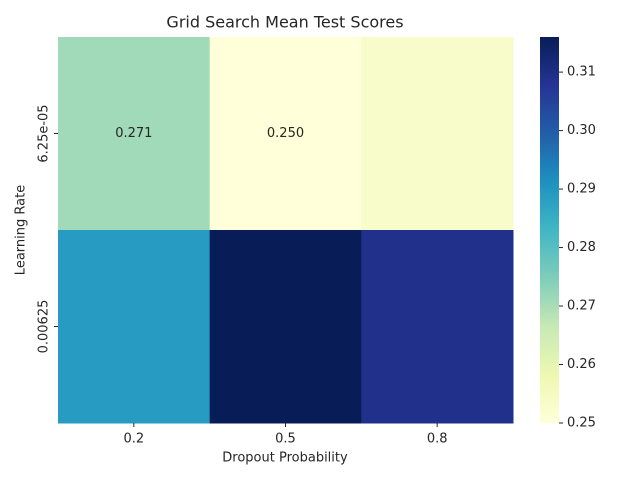 The width and height of the screenshot is (640, 480). Describe the element at coordinates (581, 189) in the screenshot. I see `colorbar-tick-label: 0.29` at that location.